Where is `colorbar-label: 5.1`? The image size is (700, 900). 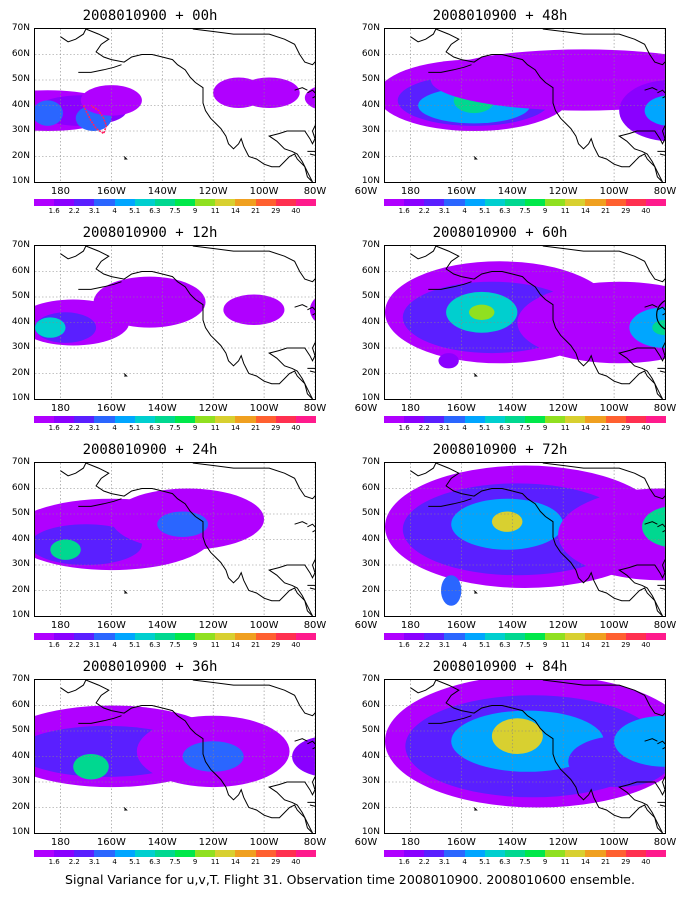 colorbar-label: 5.1 is located at coordinates (135, 211).